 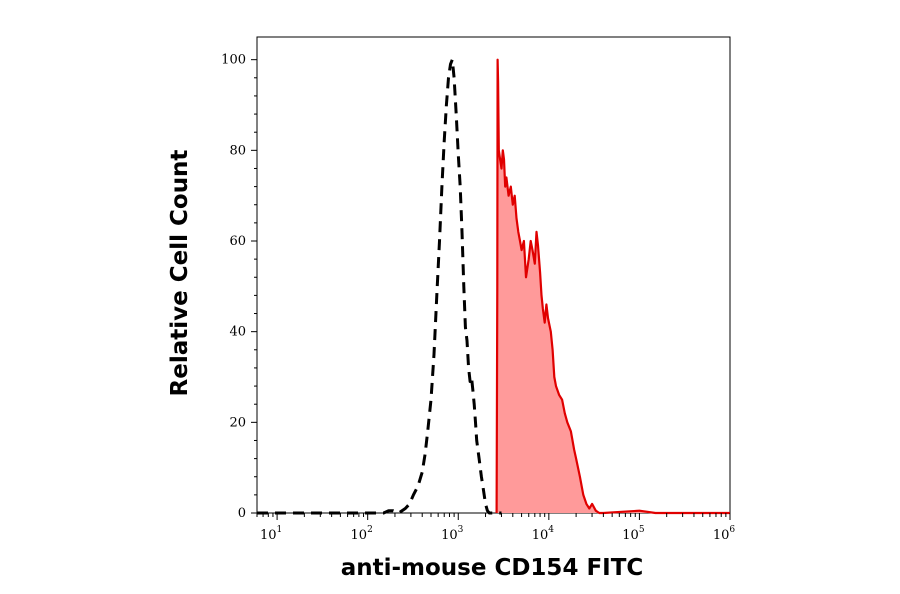 What do you see at coordinates (724, 534) in the screenshot?
I see `x-tick-label: 10⁶` at bounding box center [724, 534].